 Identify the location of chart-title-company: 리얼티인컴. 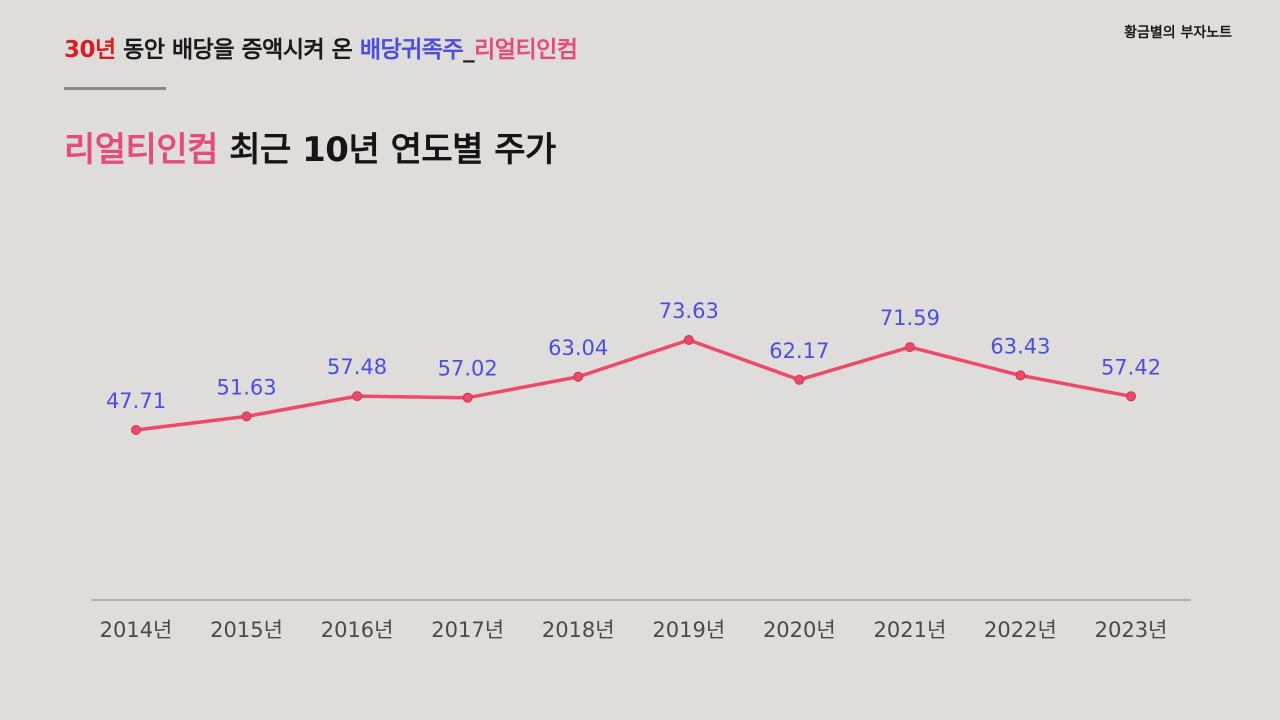
(141, 150).